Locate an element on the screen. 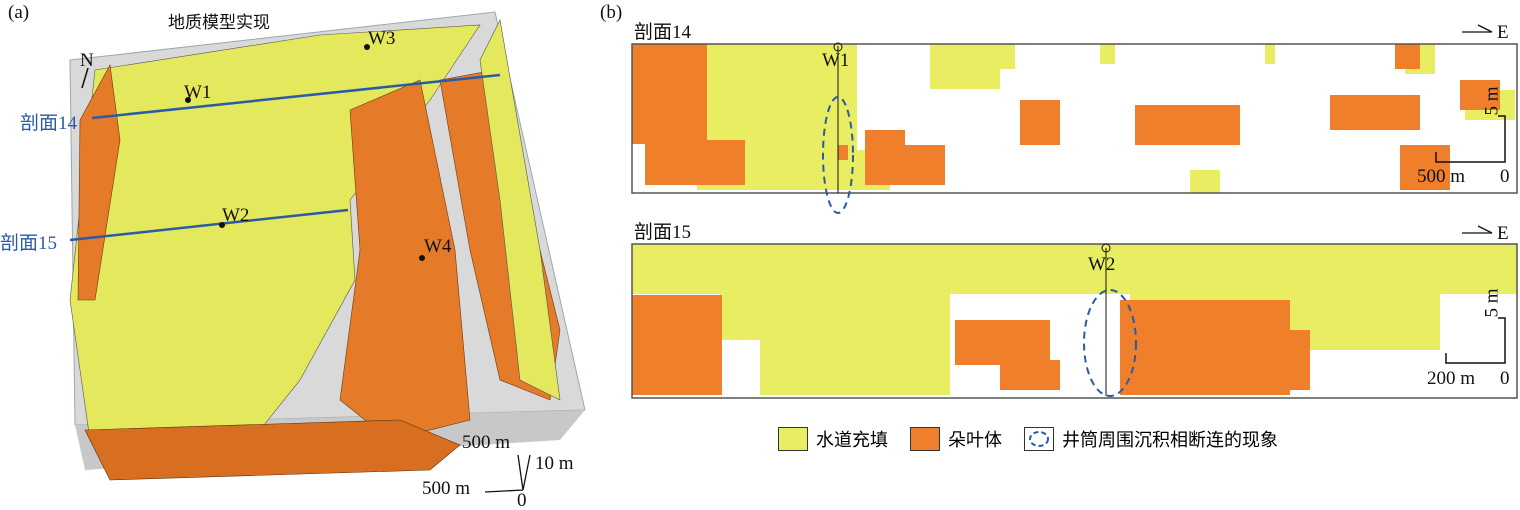 The height and width of the screenshot is (510, 1520). section-14-well: W1 is located at coordinates (836, 60).